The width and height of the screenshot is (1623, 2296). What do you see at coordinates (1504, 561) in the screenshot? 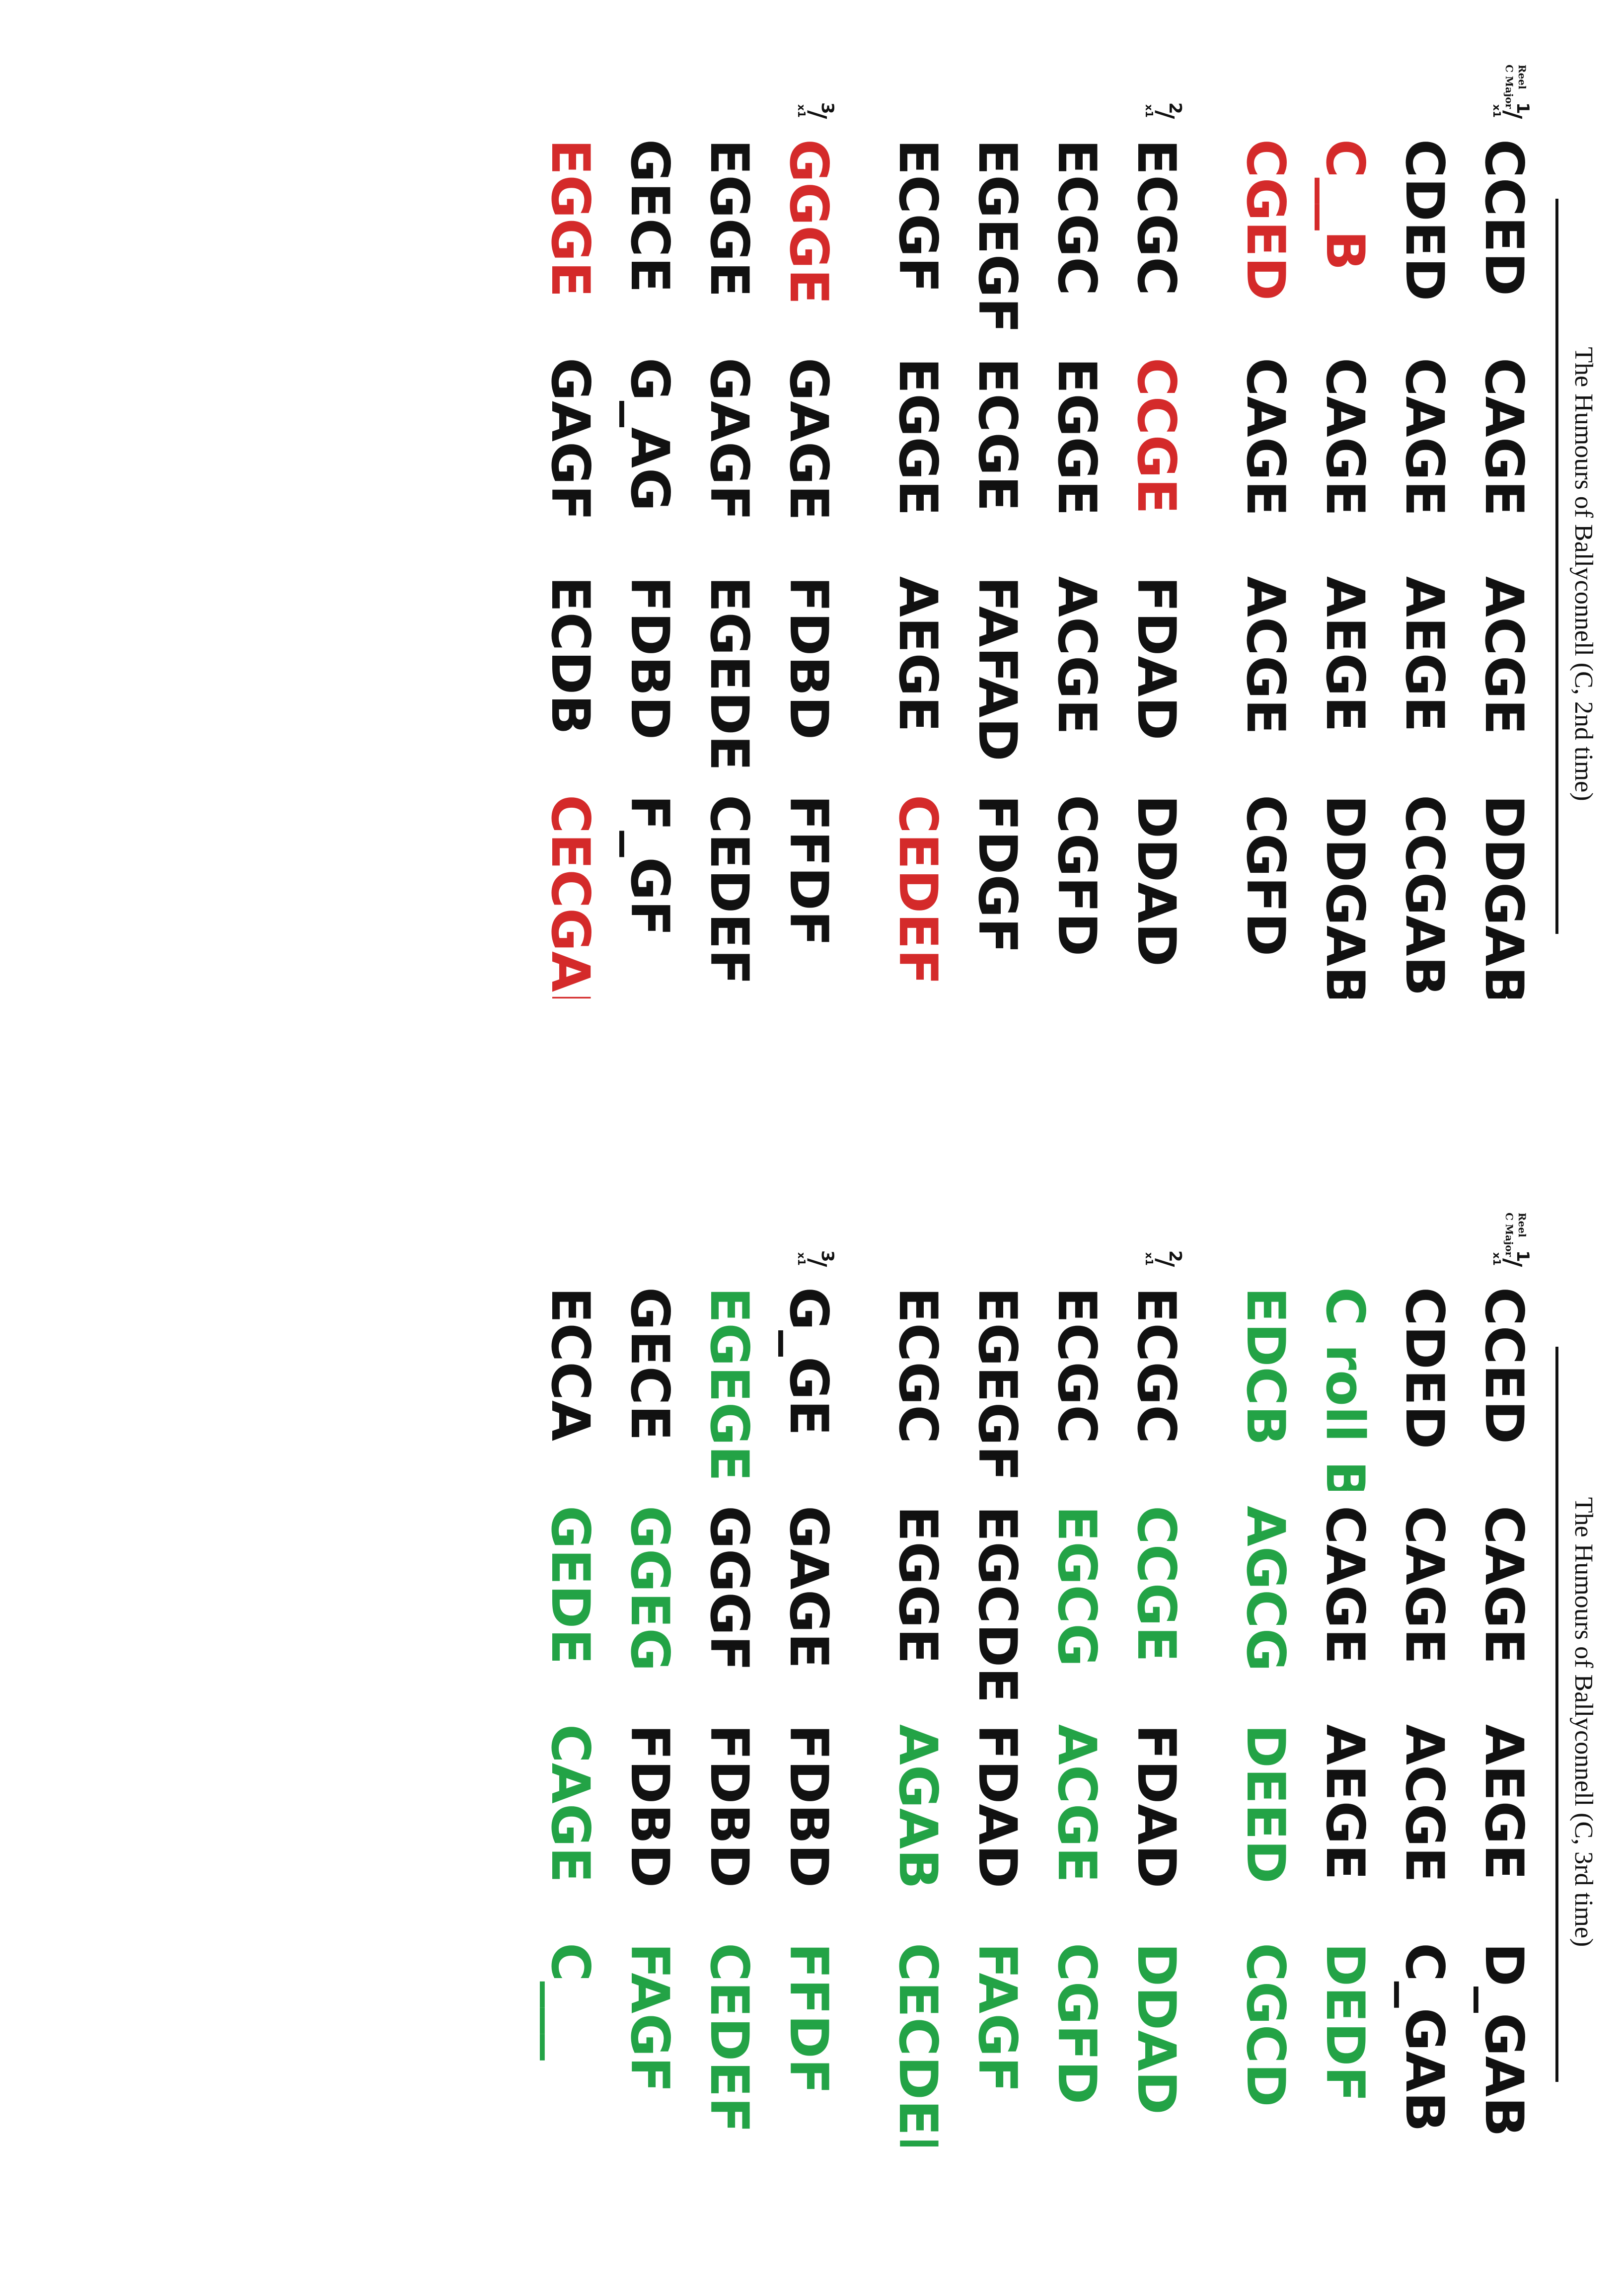
I see `notation-row: 1/x1 CCED CAGE ACGE DDGAB` at bounding box center [1504, 561].